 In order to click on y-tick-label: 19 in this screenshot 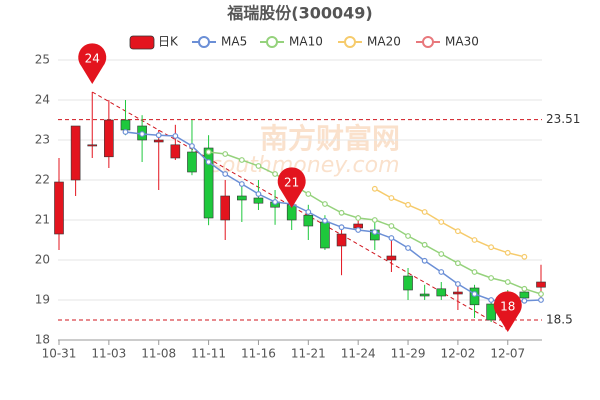, I will do `click(42, 300)`.